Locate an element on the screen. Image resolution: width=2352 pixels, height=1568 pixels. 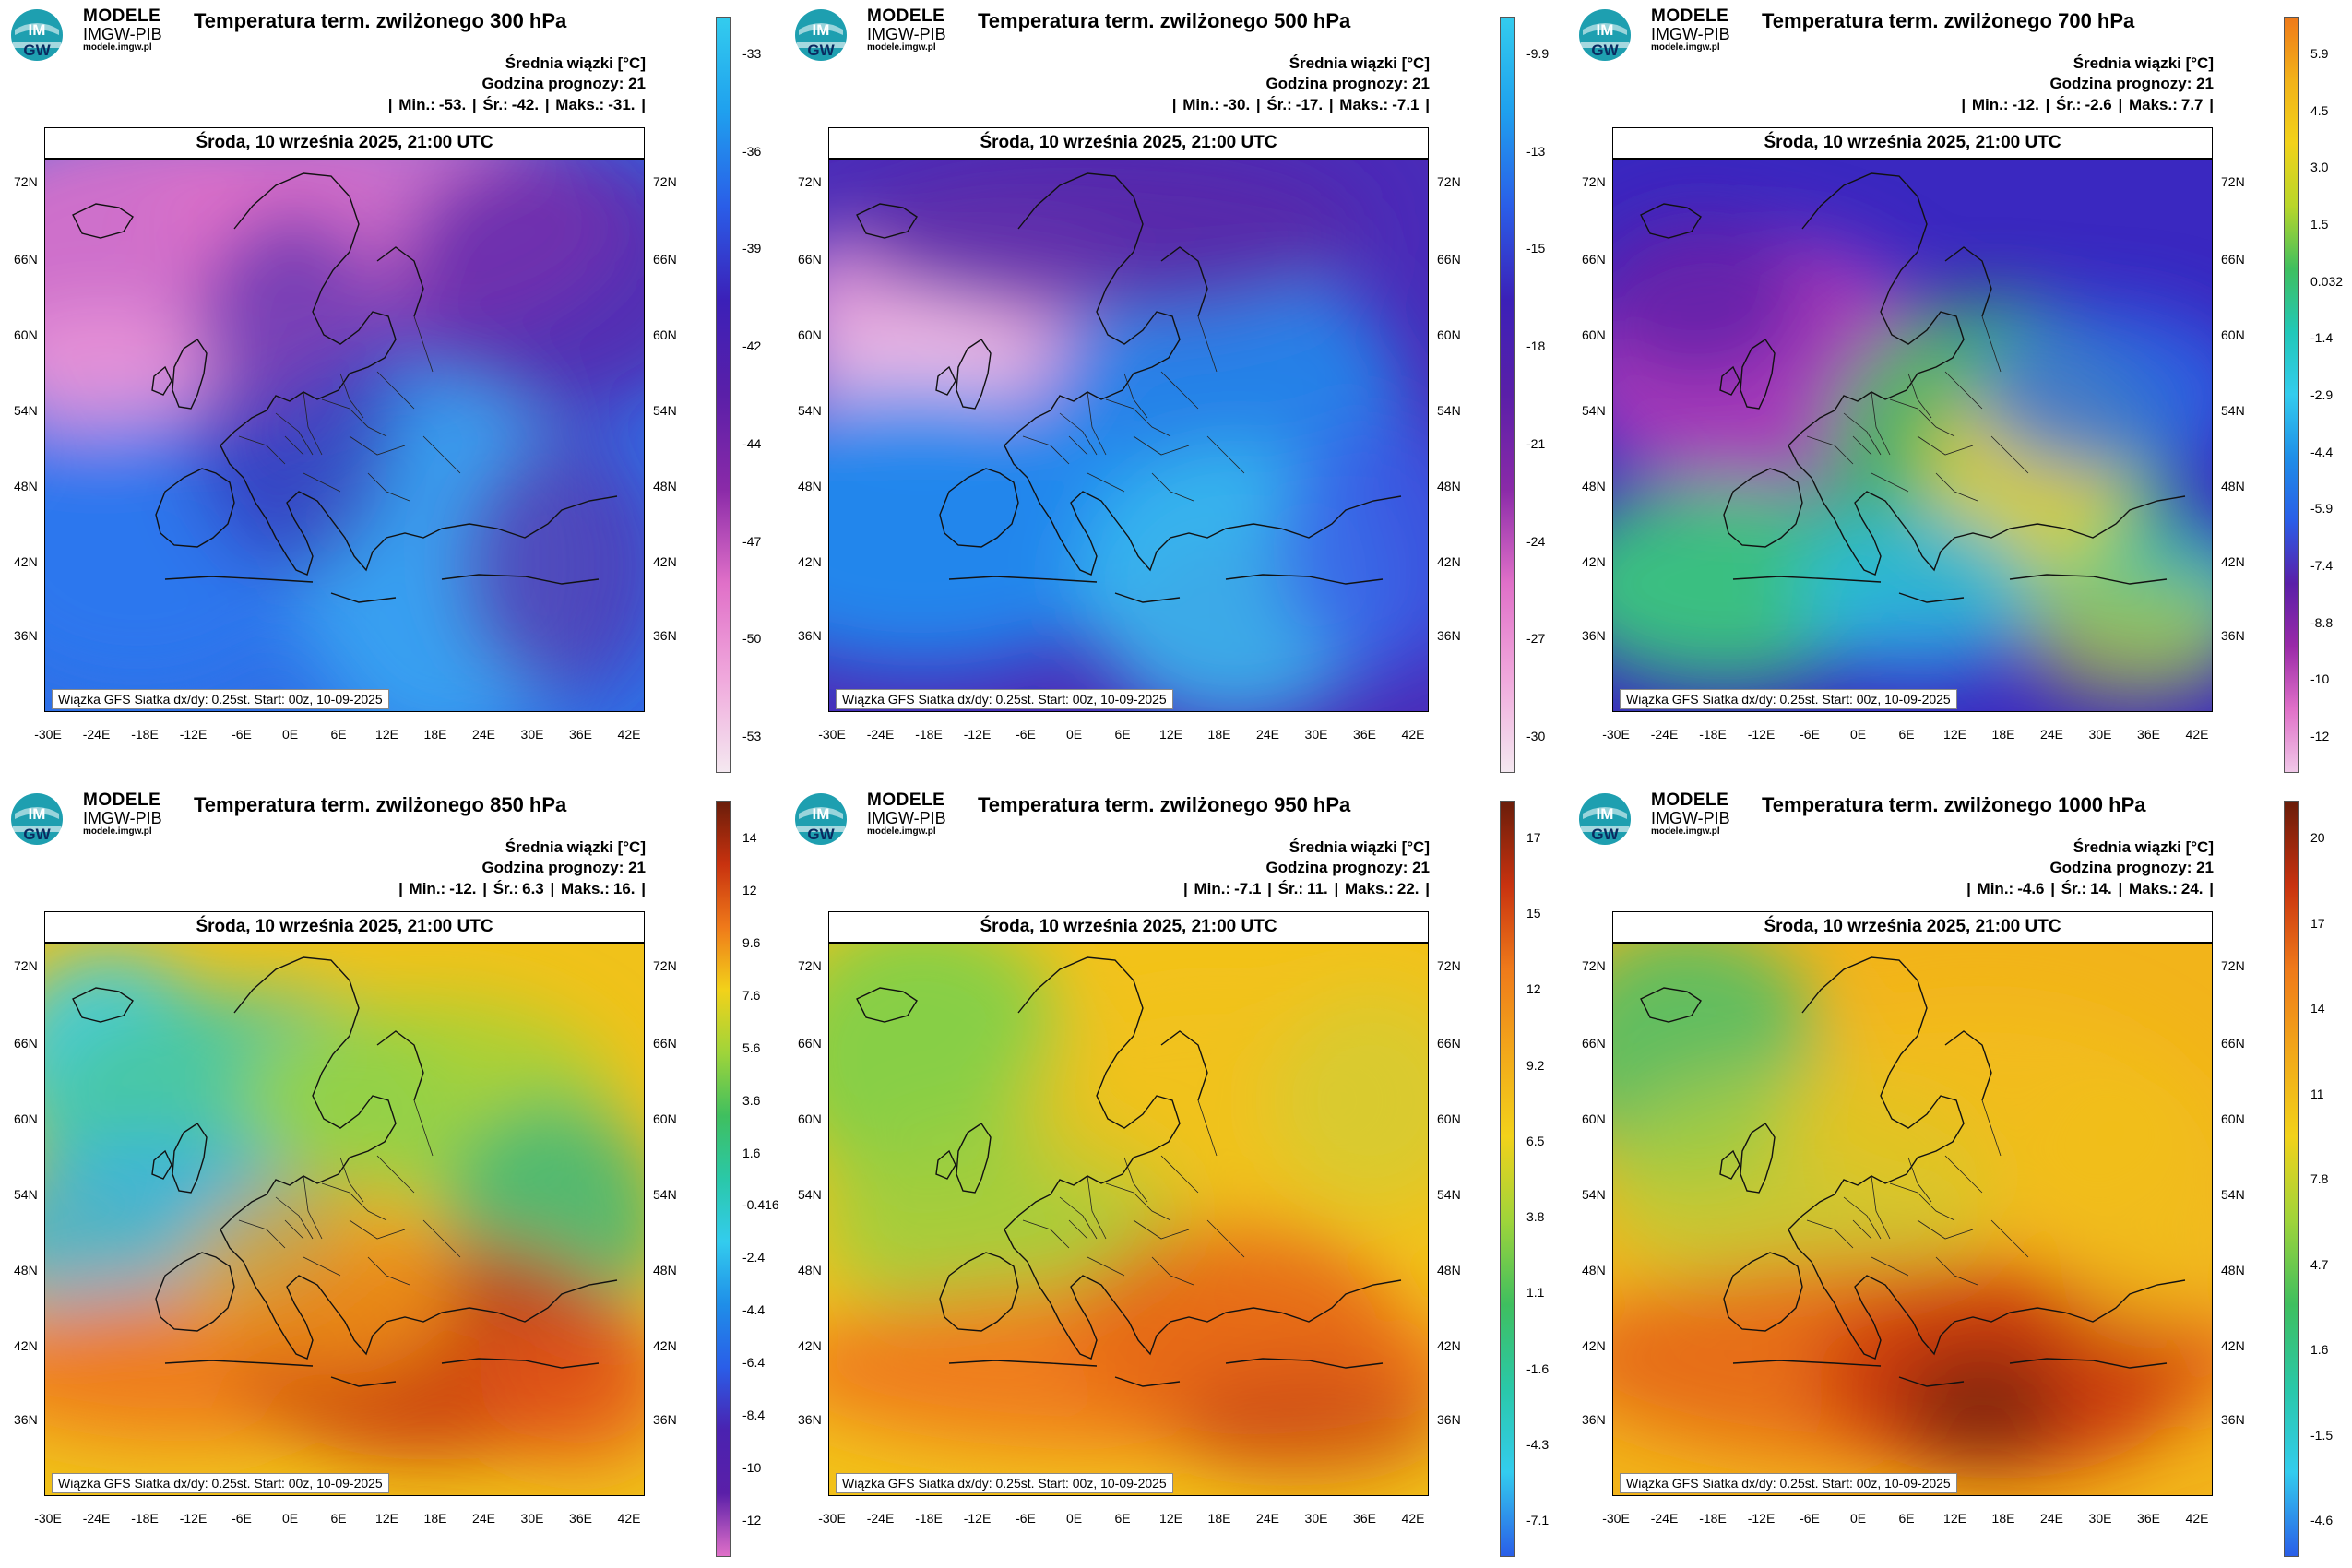
lat-tick-right: 54N is located at coordinates (665, 410).